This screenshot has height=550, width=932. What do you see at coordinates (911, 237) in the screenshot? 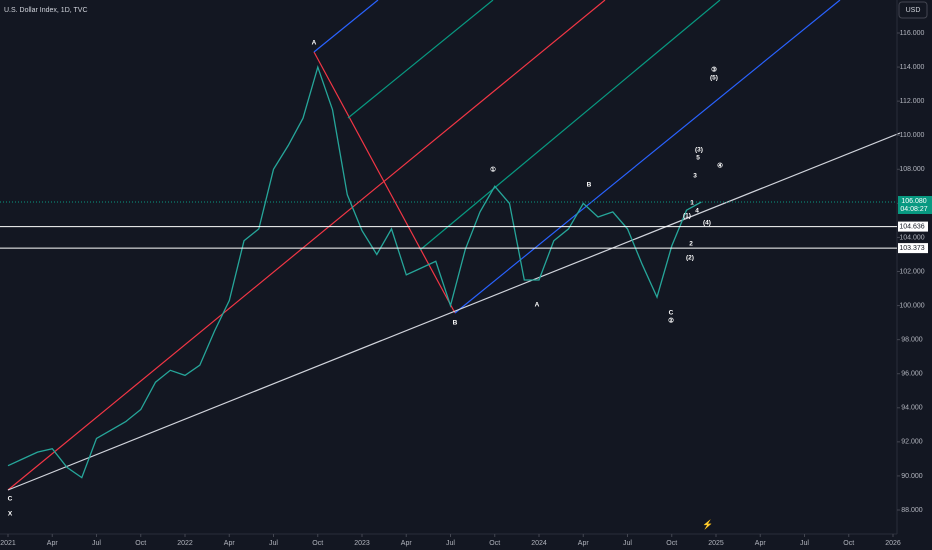
I see `y-tick-label: 104.000` at bounding box center [911, 237].